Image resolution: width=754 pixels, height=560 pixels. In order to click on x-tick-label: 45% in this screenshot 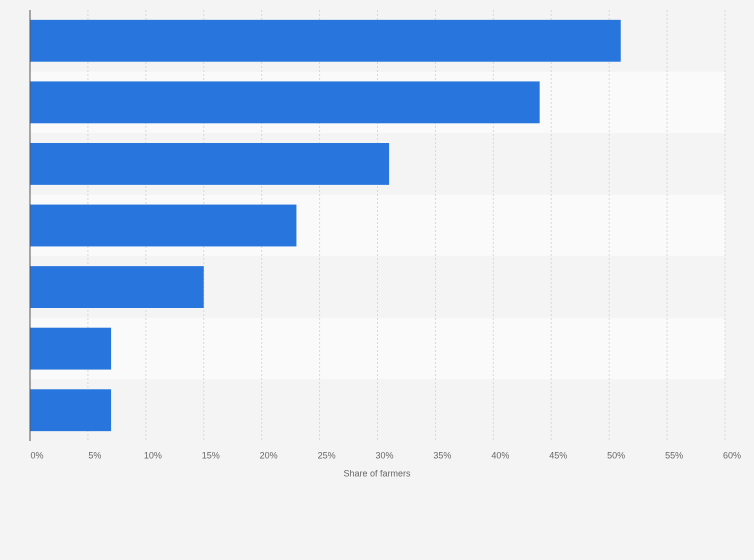, I will do `click(558, 455)`.